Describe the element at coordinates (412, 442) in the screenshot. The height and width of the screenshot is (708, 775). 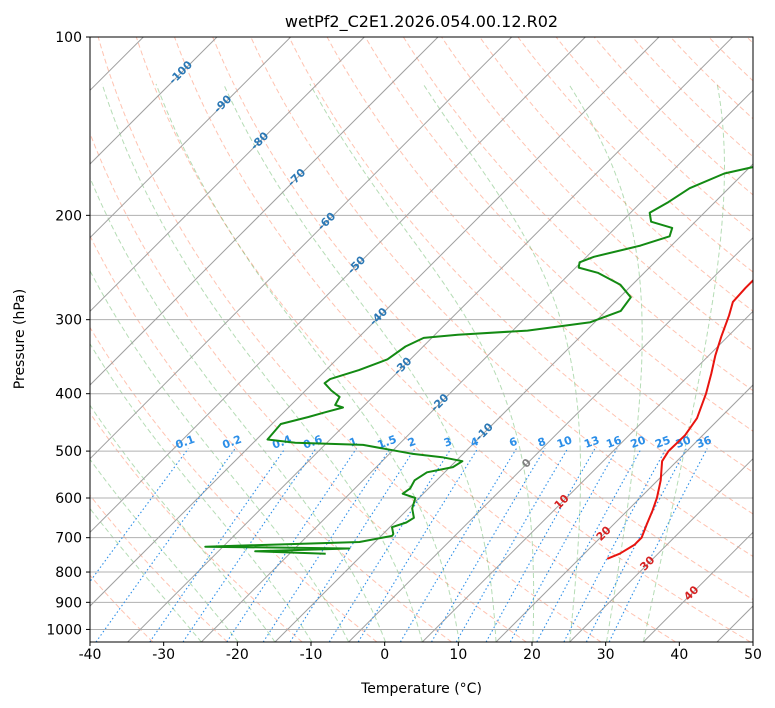
I see `mixing-ratio-label: 2` at that location.